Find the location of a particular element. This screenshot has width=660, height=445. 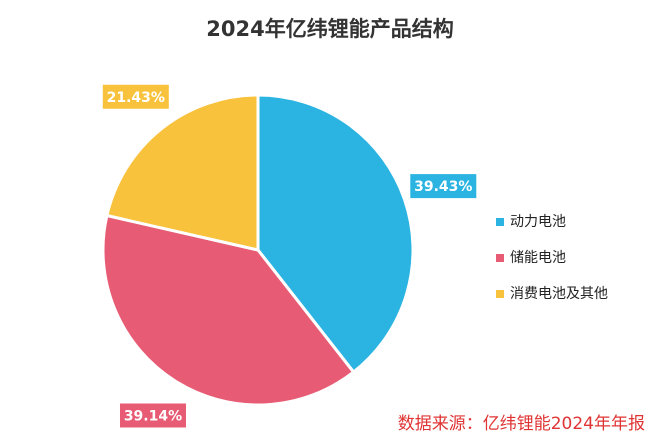

data-label: 39.14% is located at coordinates (153, 416).